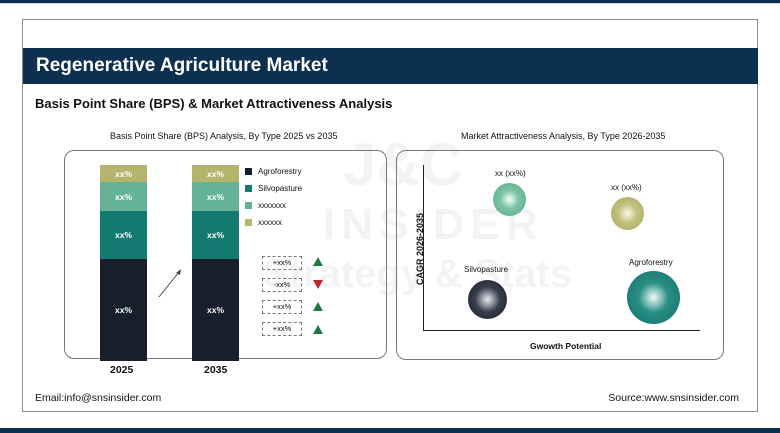  What do you see at coordinates (280, 188) in the screenshot?
I see `legend-label: Silvopasture` at bounding box center [280, 188].